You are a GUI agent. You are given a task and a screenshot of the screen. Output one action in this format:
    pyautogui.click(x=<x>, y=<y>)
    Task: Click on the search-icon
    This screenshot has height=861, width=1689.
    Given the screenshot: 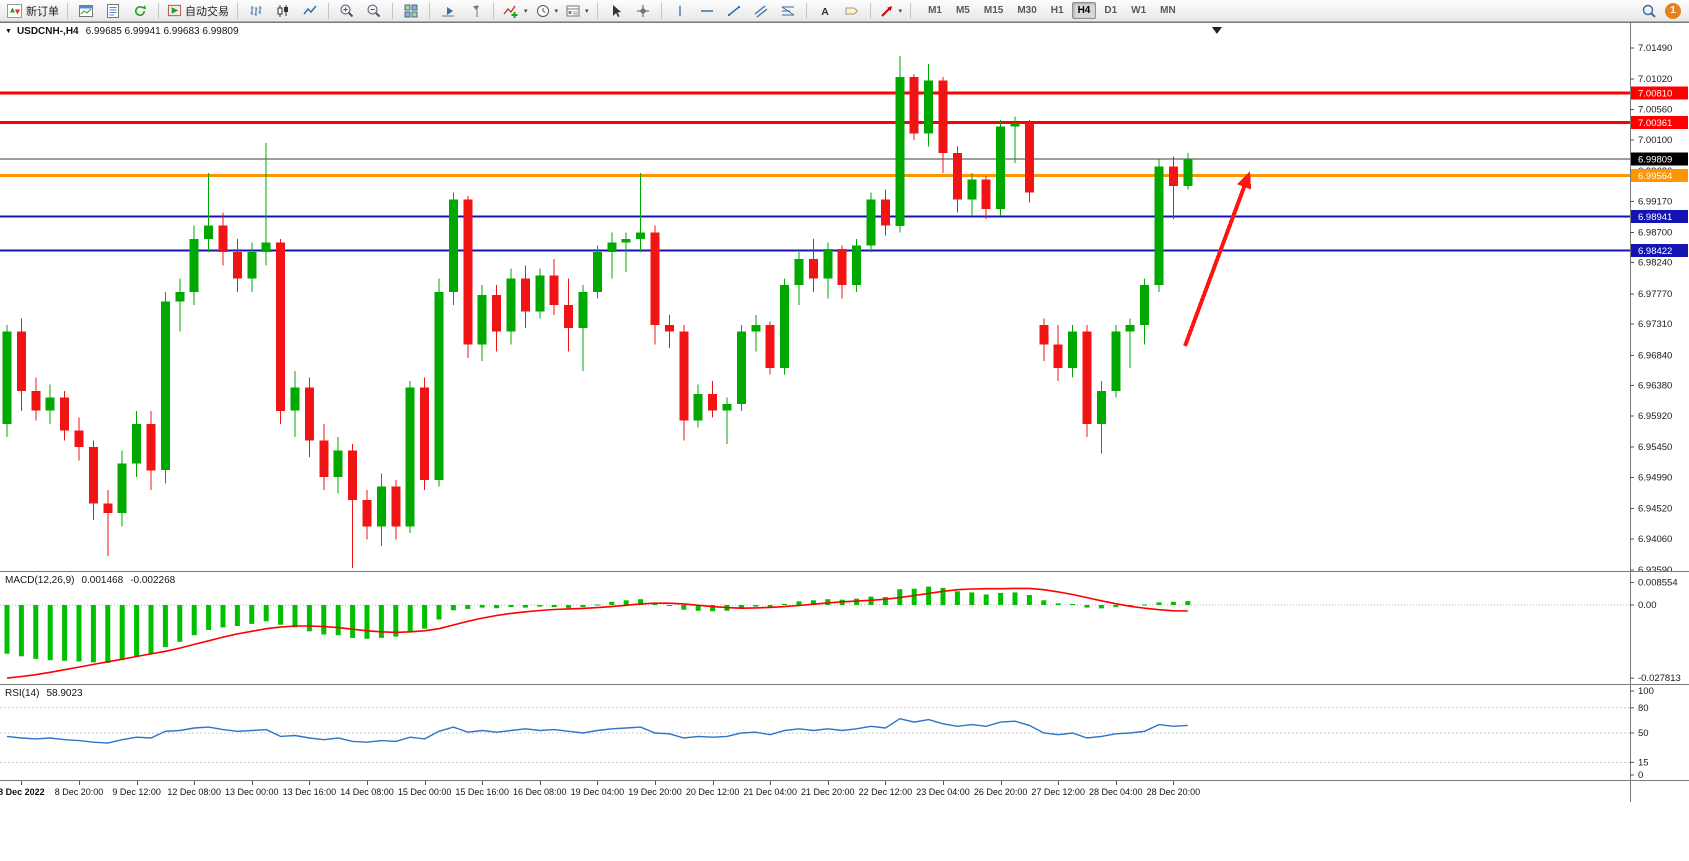 What is the action you would take?
    pyautogui.click(x=1649, y=11)
    